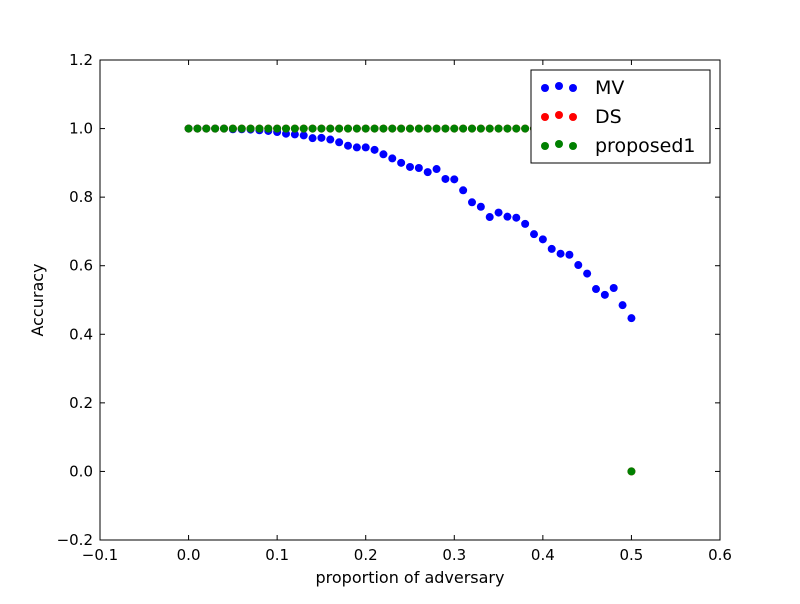 Image resolution: width=800 pixels, height=604 pixels. Describe the element at coordinates (645, 146) in the screenshot. I see `legend-label-proposed1: proposed1` at that location.